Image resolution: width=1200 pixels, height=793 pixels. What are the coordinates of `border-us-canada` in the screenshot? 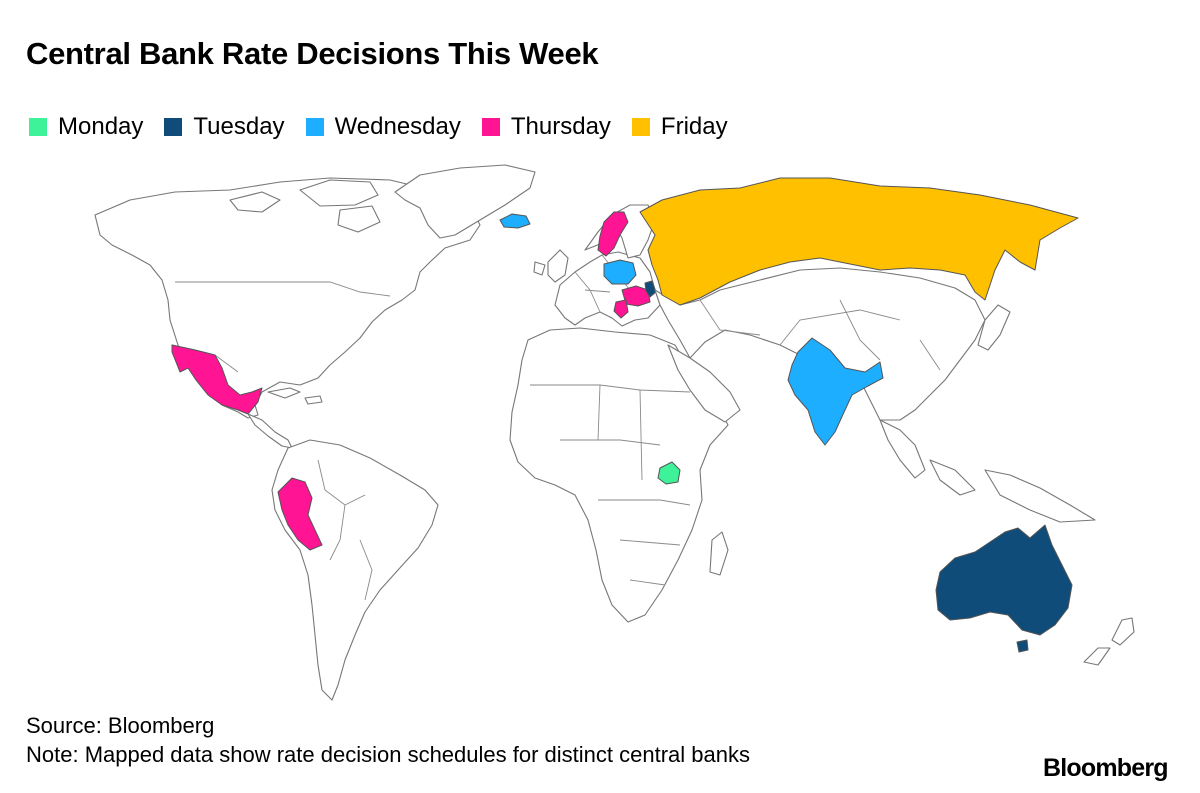 It's located at (283, 289).